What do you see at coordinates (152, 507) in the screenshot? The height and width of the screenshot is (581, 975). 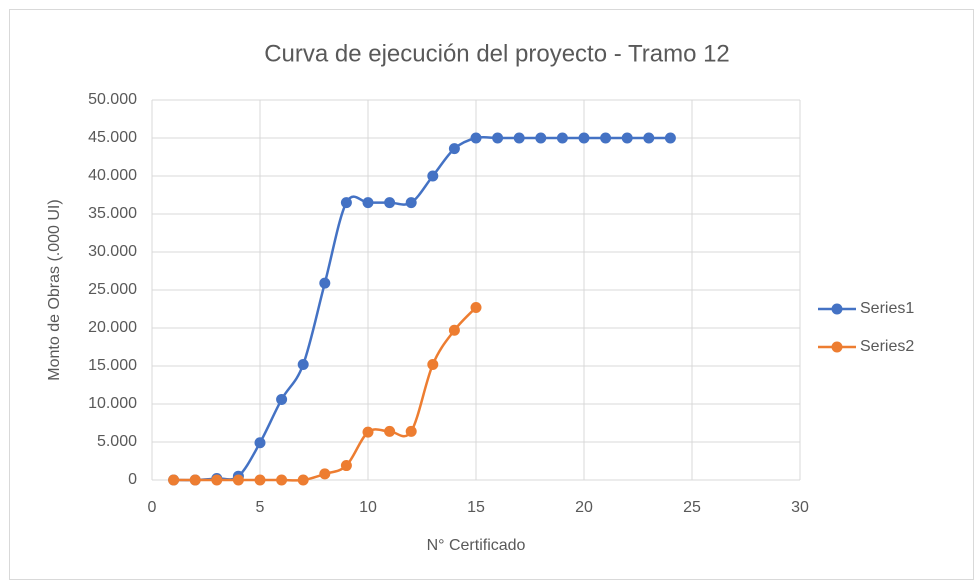 I see `x-tick-label: 0` at bounding box center [152, 507].